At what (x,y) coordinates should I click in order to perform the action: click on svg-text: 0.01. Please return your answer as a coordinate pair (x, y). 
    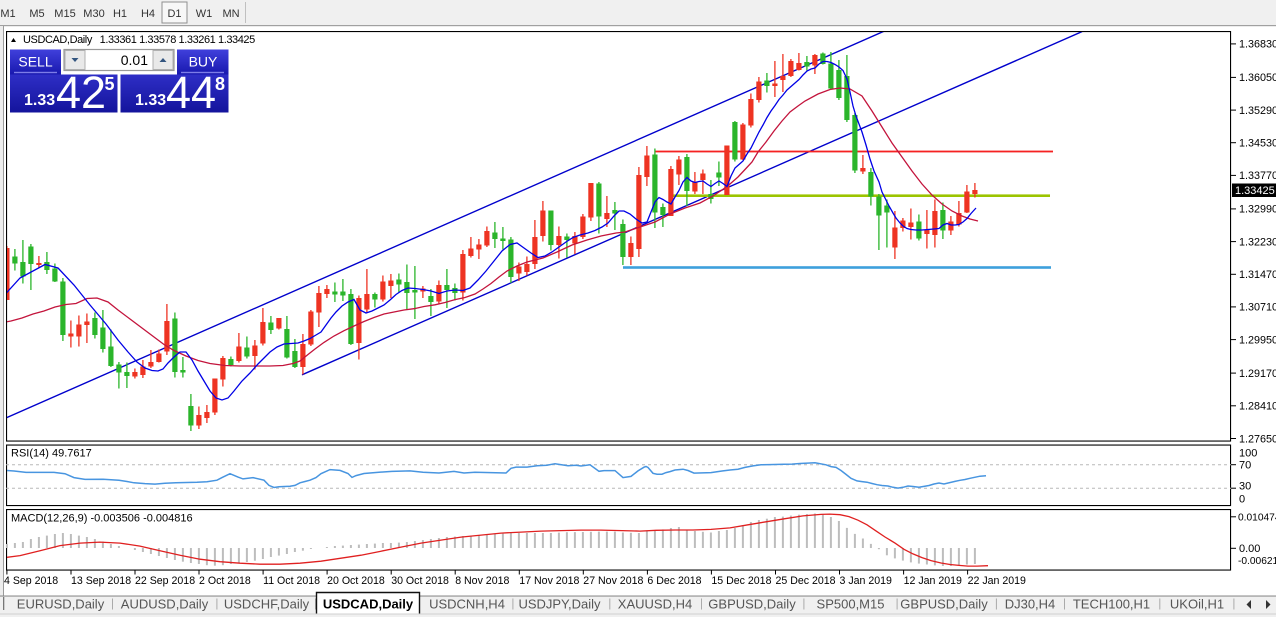
    Looking at the image, I should click on (134, 60).